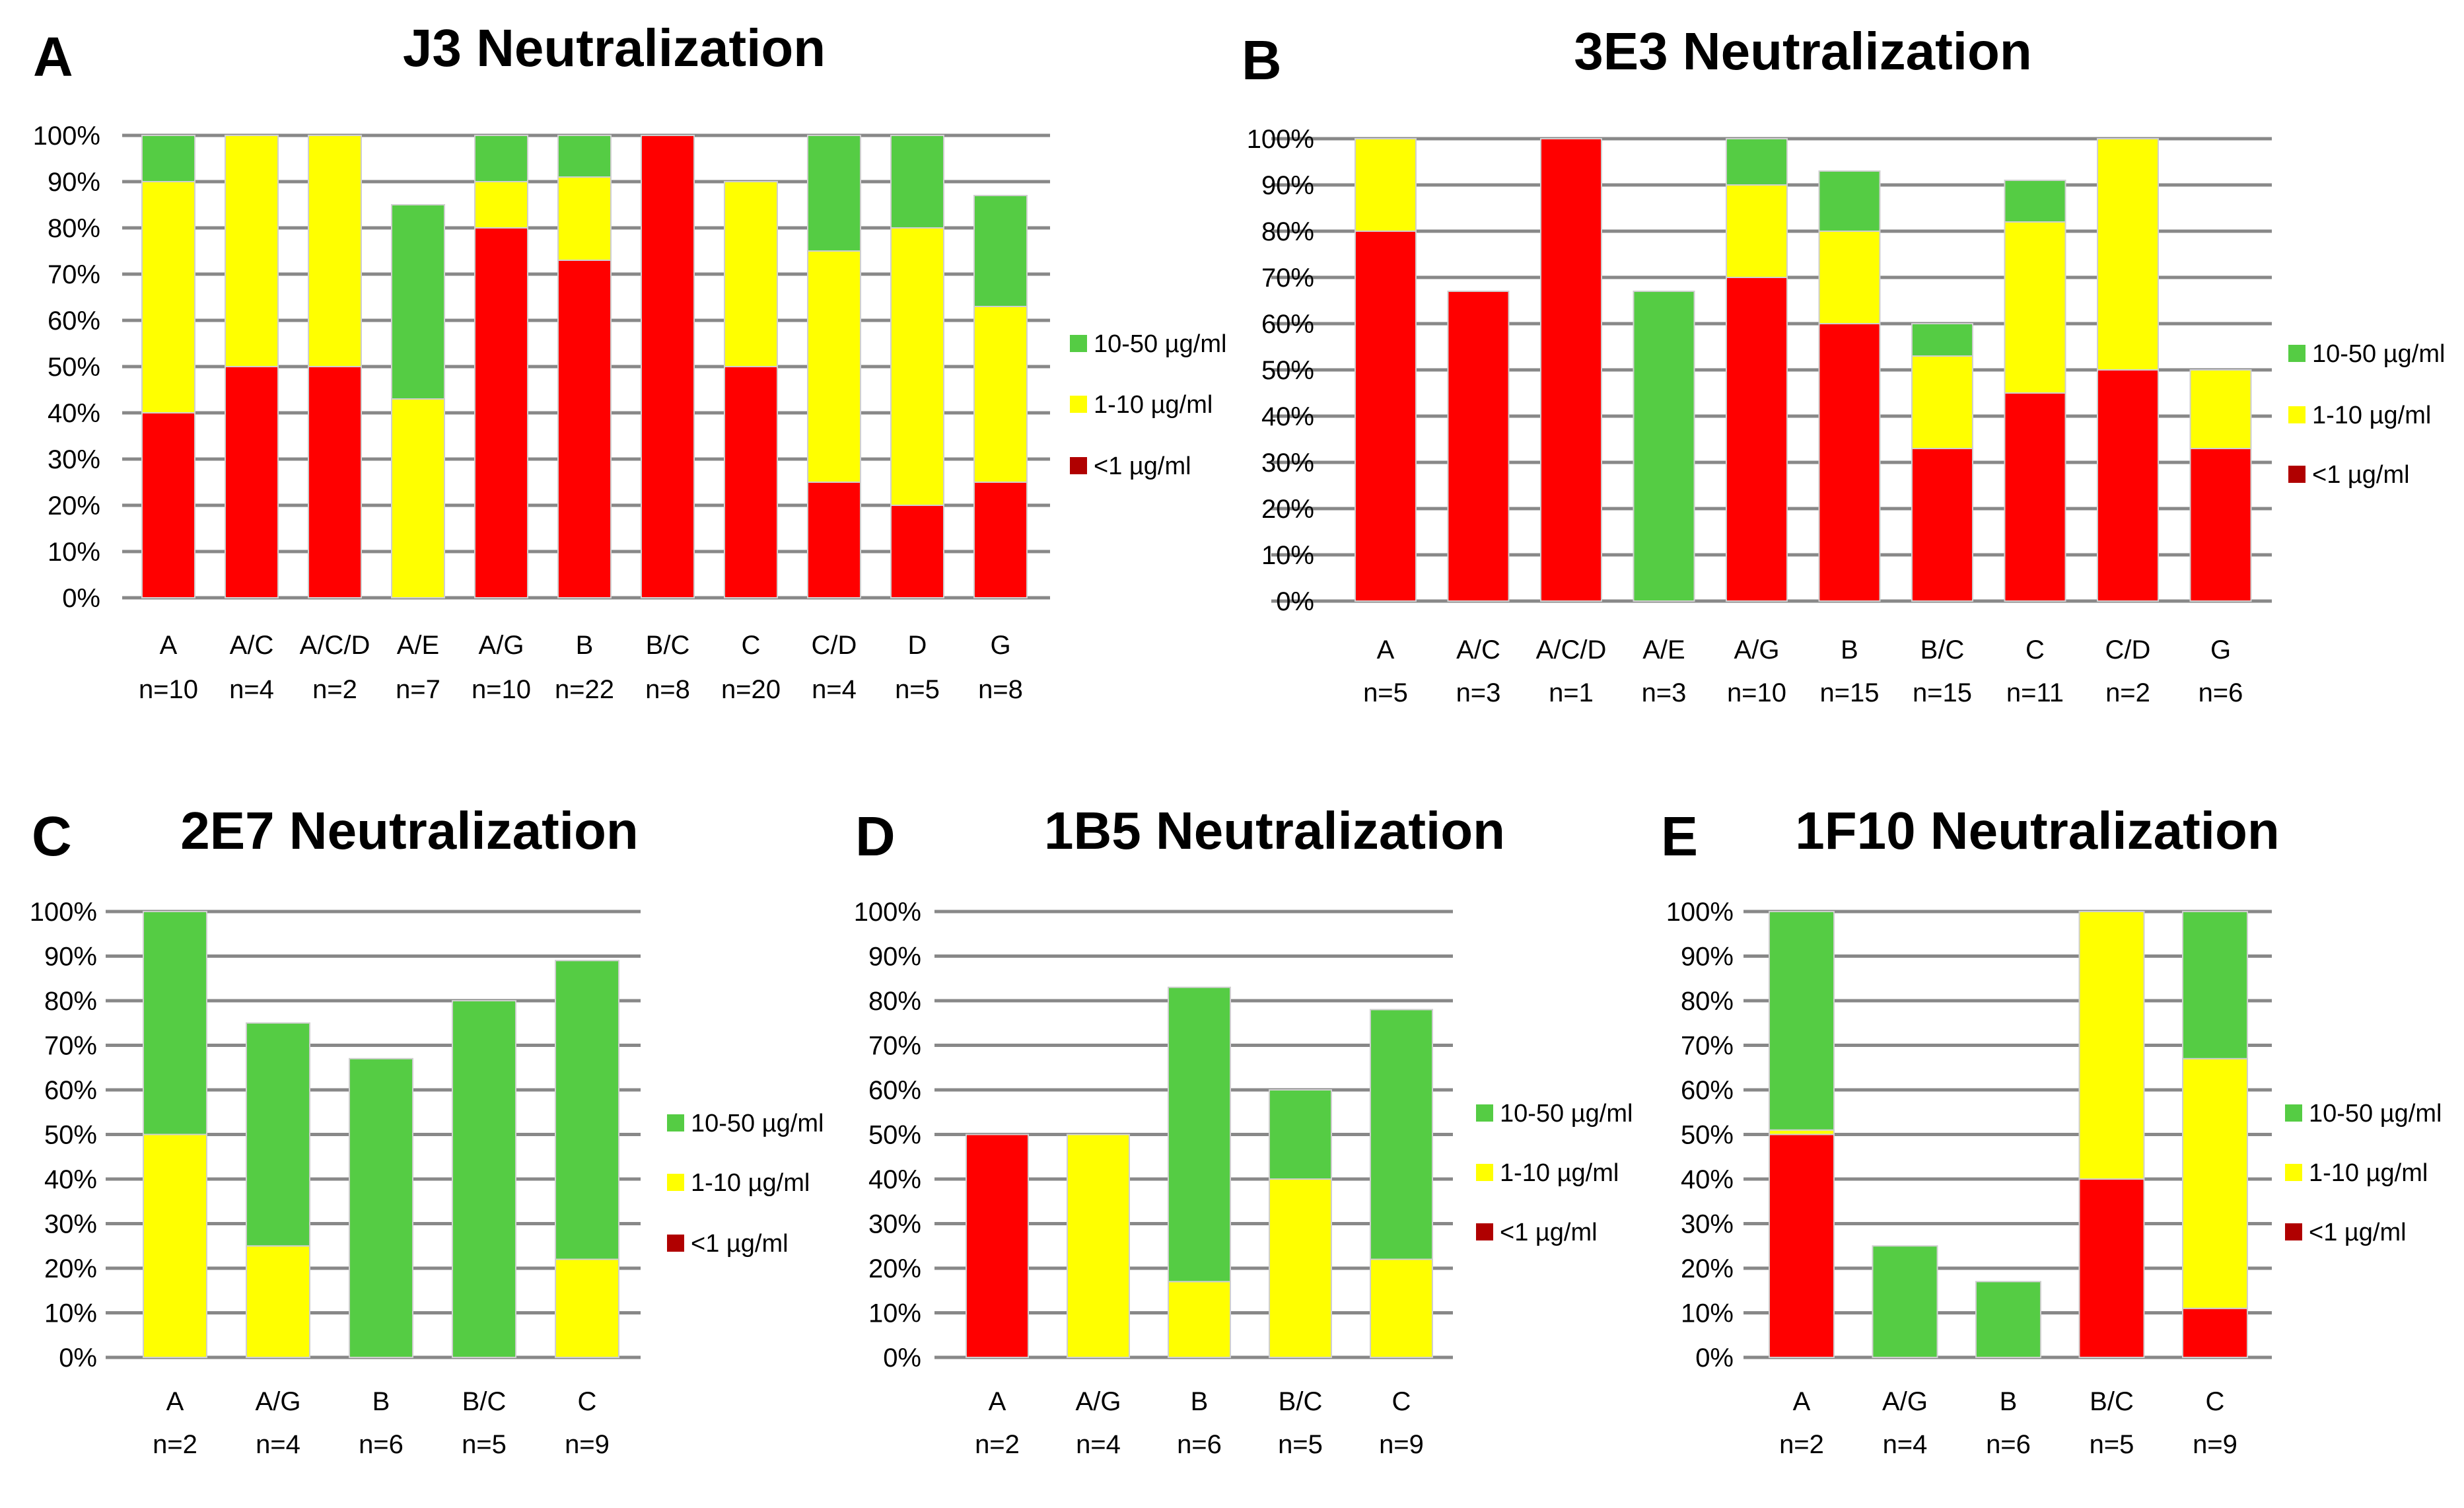  I want to click on chart-title: J3 Neutralization, so click(614, 48).